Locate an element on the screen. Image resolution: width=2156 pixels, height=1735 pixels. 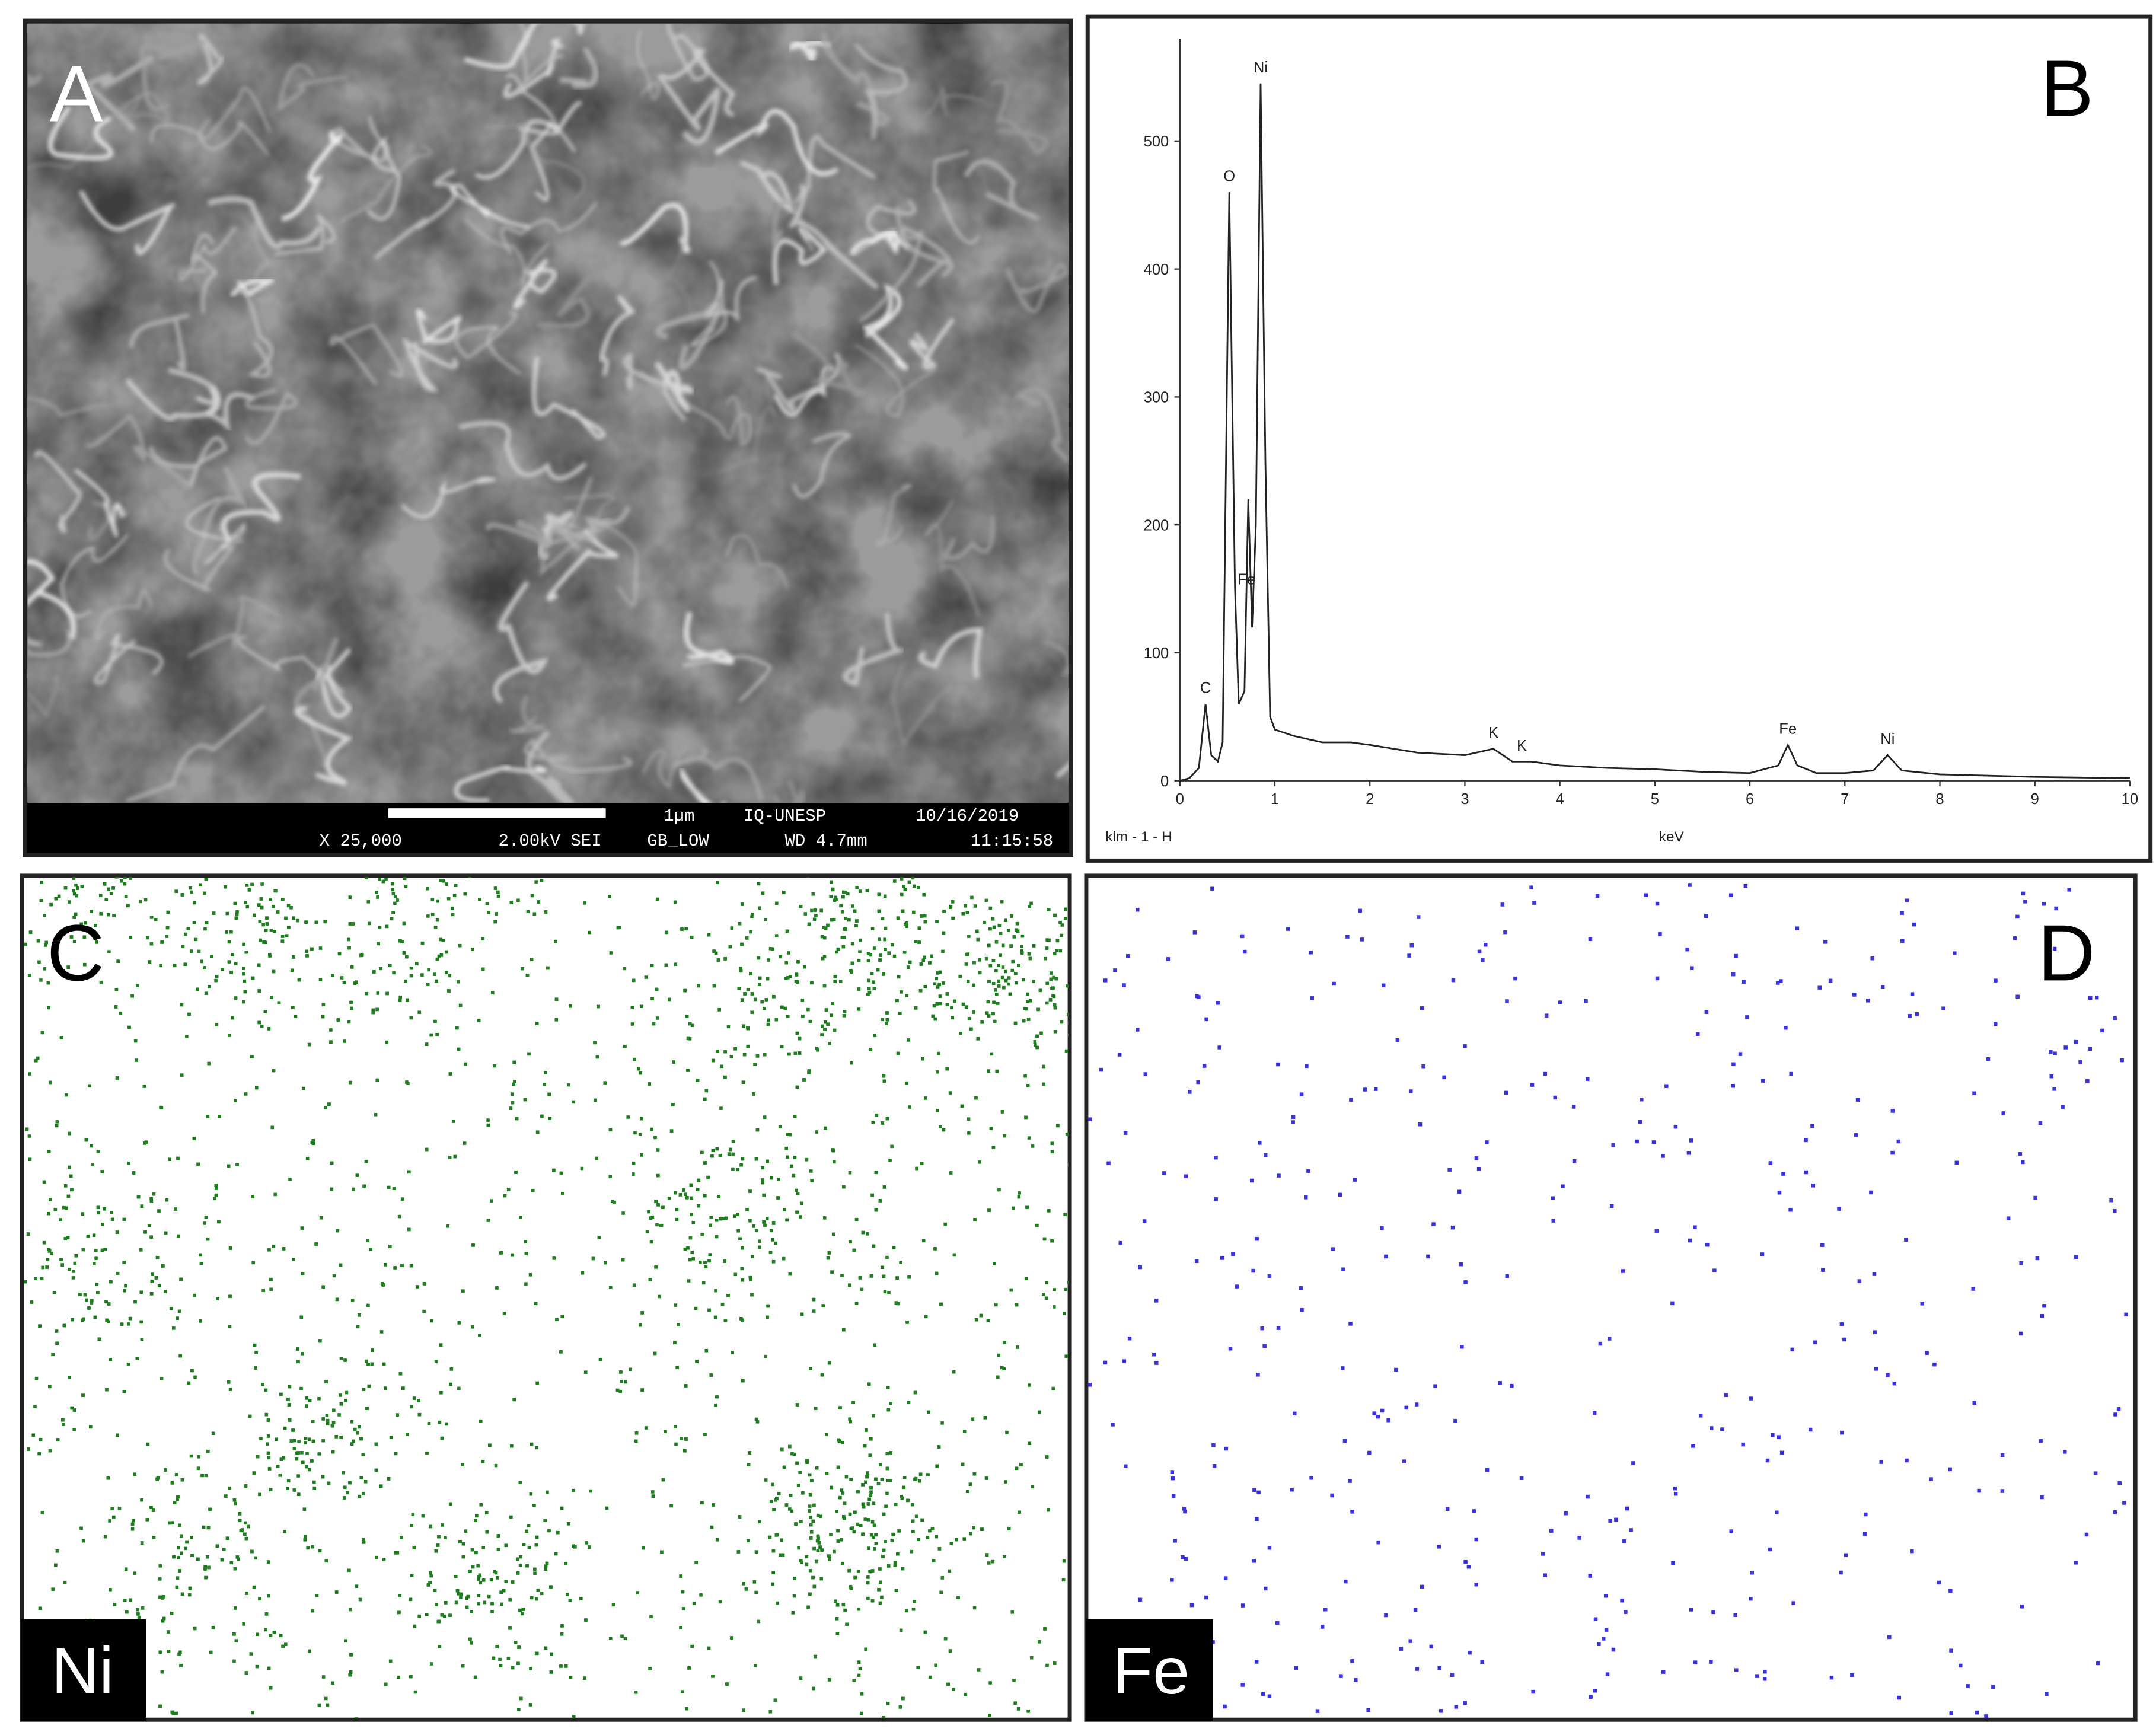
peak-label: K is located at coordinates (1522, 746).